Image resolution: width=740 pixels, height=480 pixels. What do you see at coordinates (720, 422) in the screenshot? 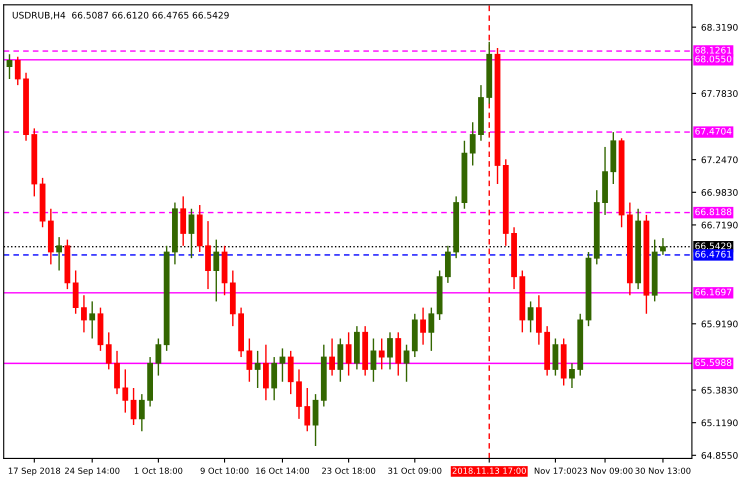
I see `y-tick-label: 65.1190` at bounding box center [720, 422].